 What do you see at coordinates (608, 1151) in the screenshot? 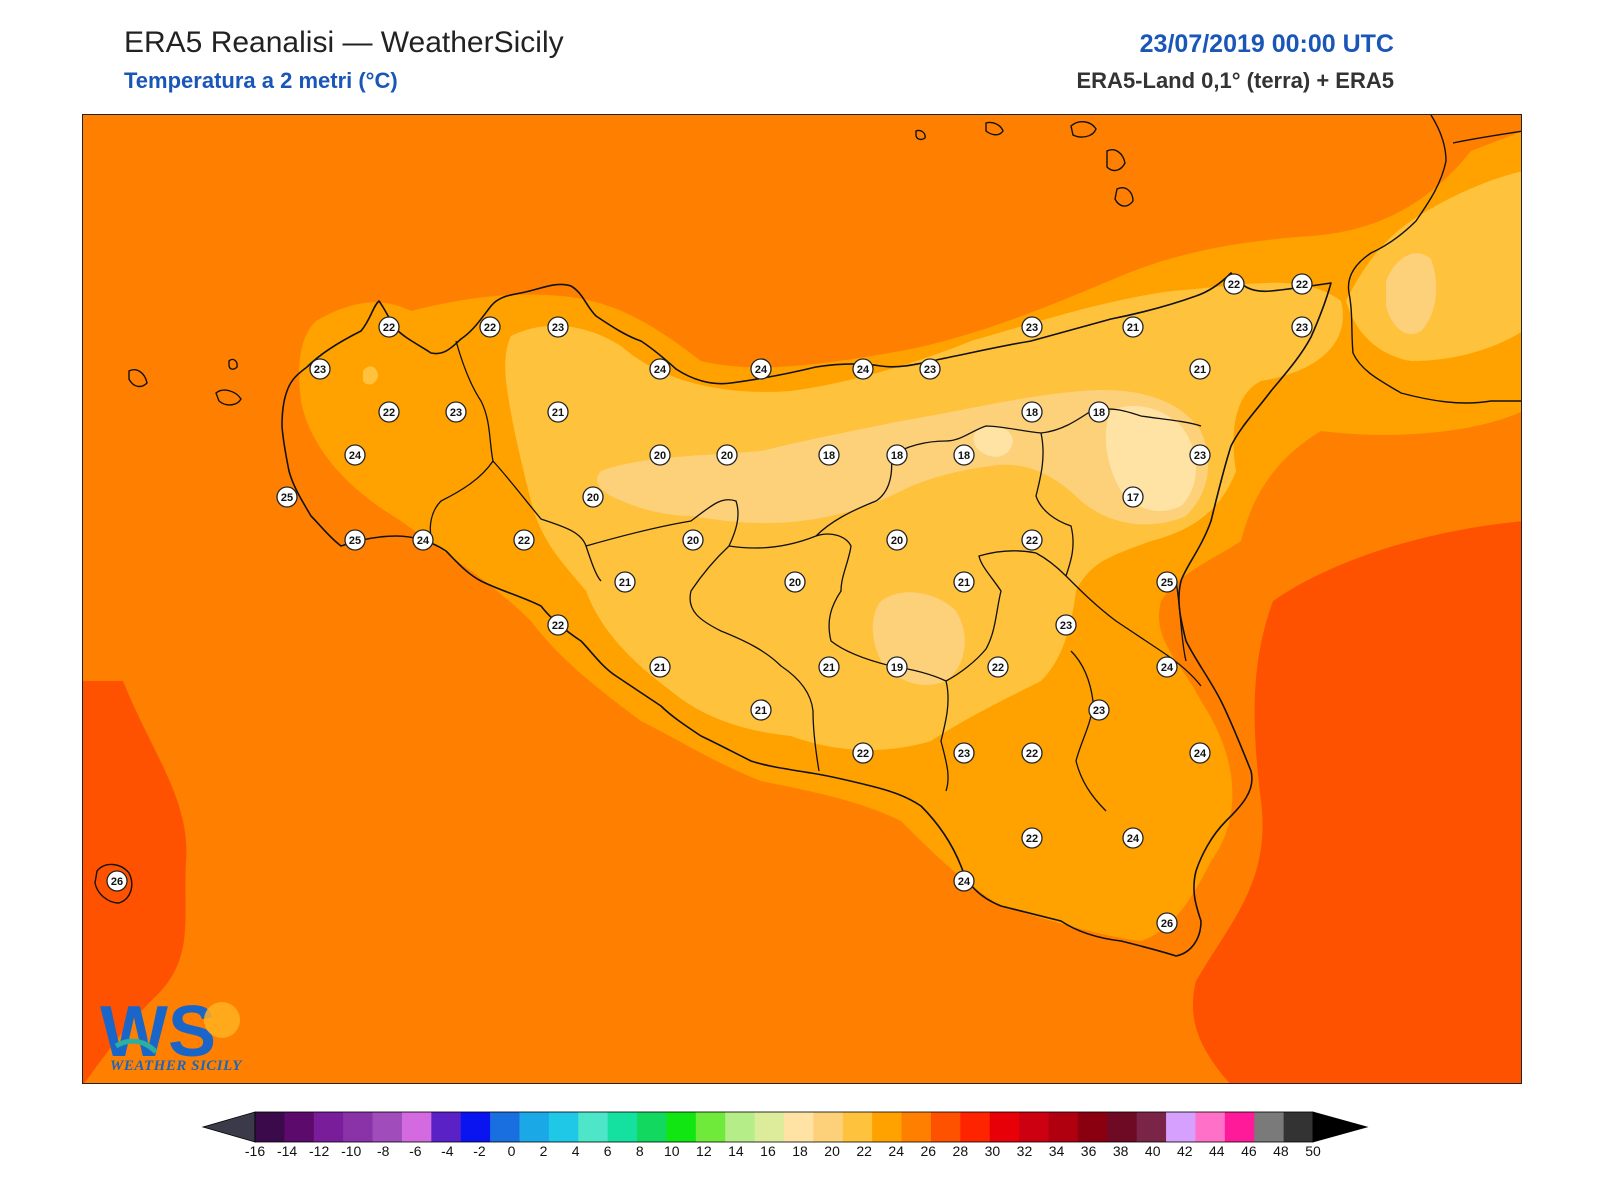
I see `colorbar-tick-label: 6` at bounding box center [608, 1151].